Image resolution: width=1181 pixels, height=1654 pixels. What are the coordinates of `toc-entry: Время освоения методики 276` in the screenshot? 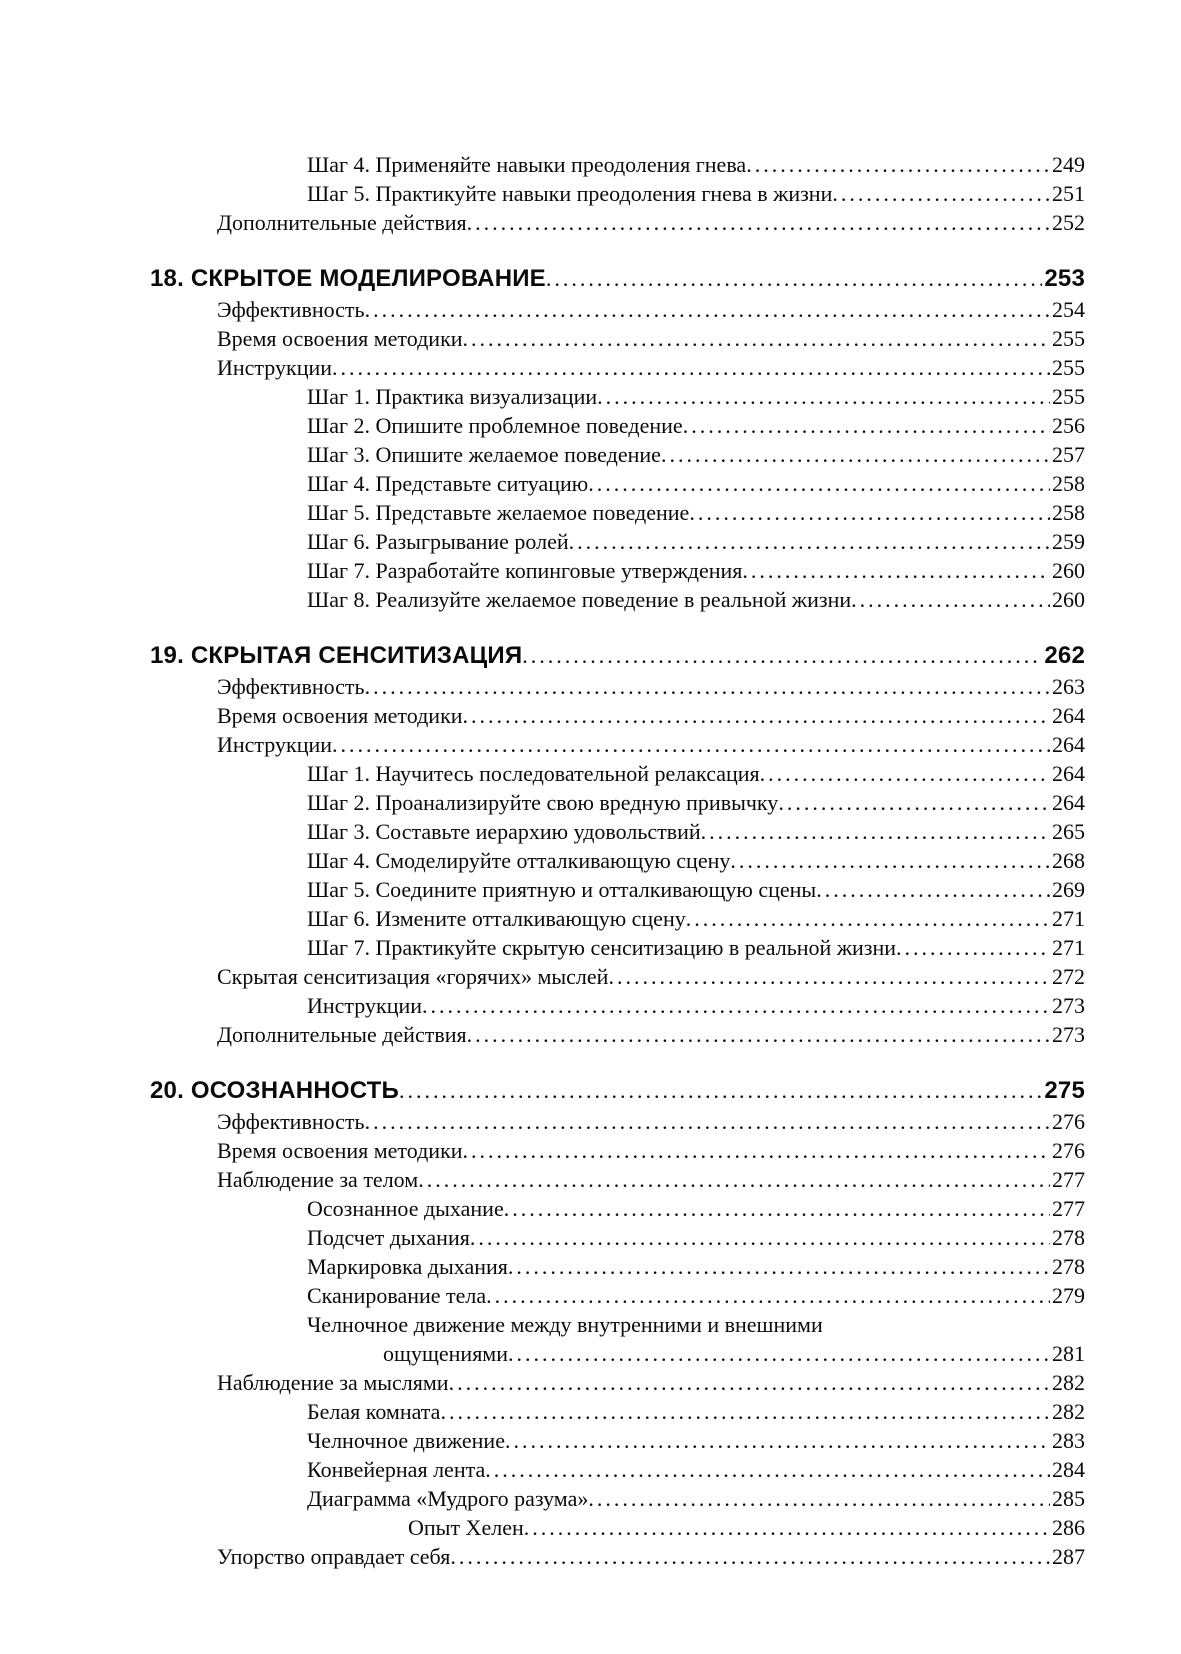 It's located at (617, 1150).